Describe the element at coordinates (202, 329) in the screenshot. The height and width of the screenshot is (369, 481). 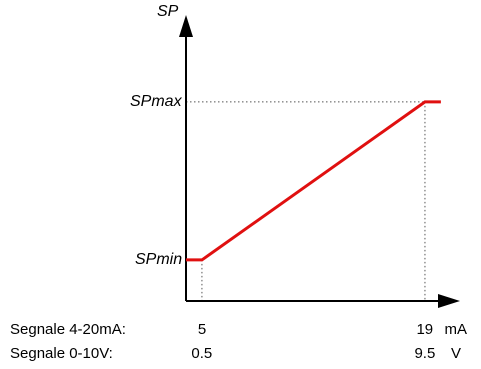
I see `x-tick-label-ma-low: 5` at that location.